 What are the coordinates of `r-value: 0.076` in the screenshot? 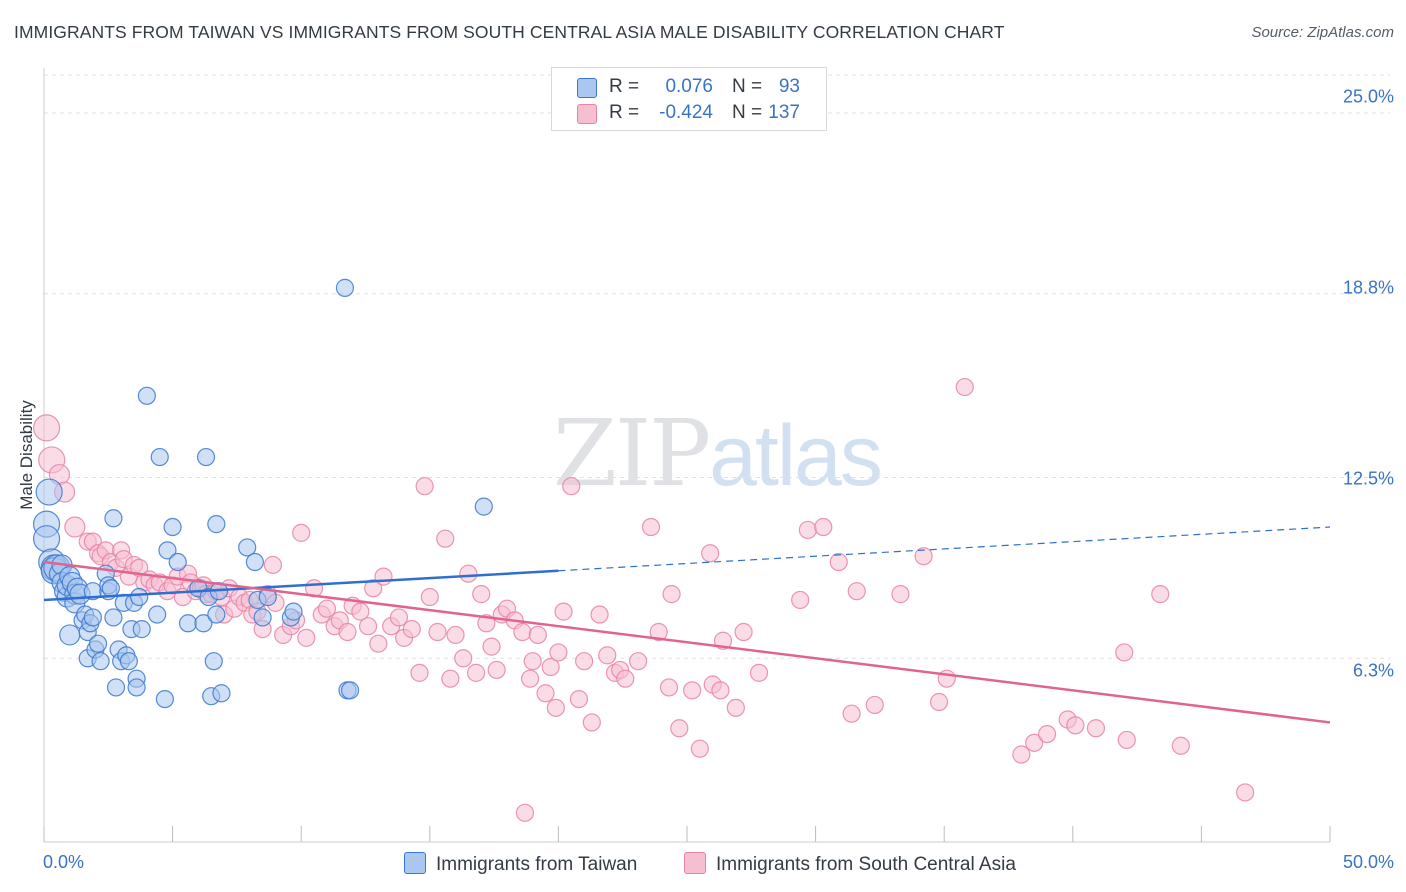 It's located at (689, 86).